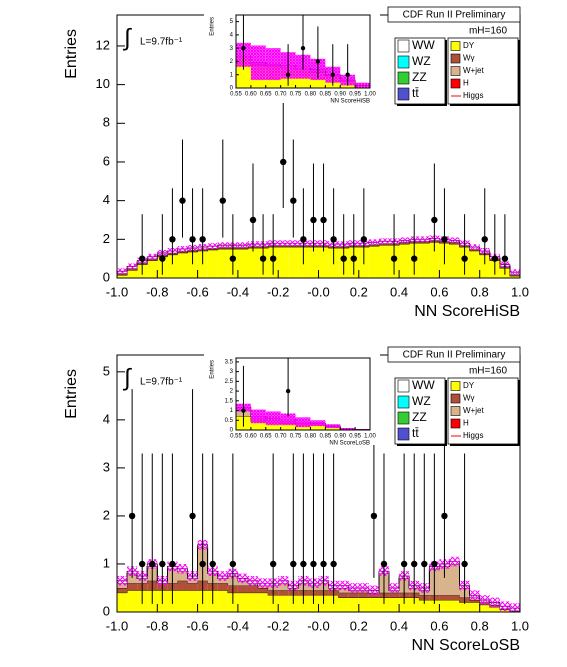 The width and height of the screenshot is (567, 667). I want to click on legend-label: tt̄, so click(415, 93).